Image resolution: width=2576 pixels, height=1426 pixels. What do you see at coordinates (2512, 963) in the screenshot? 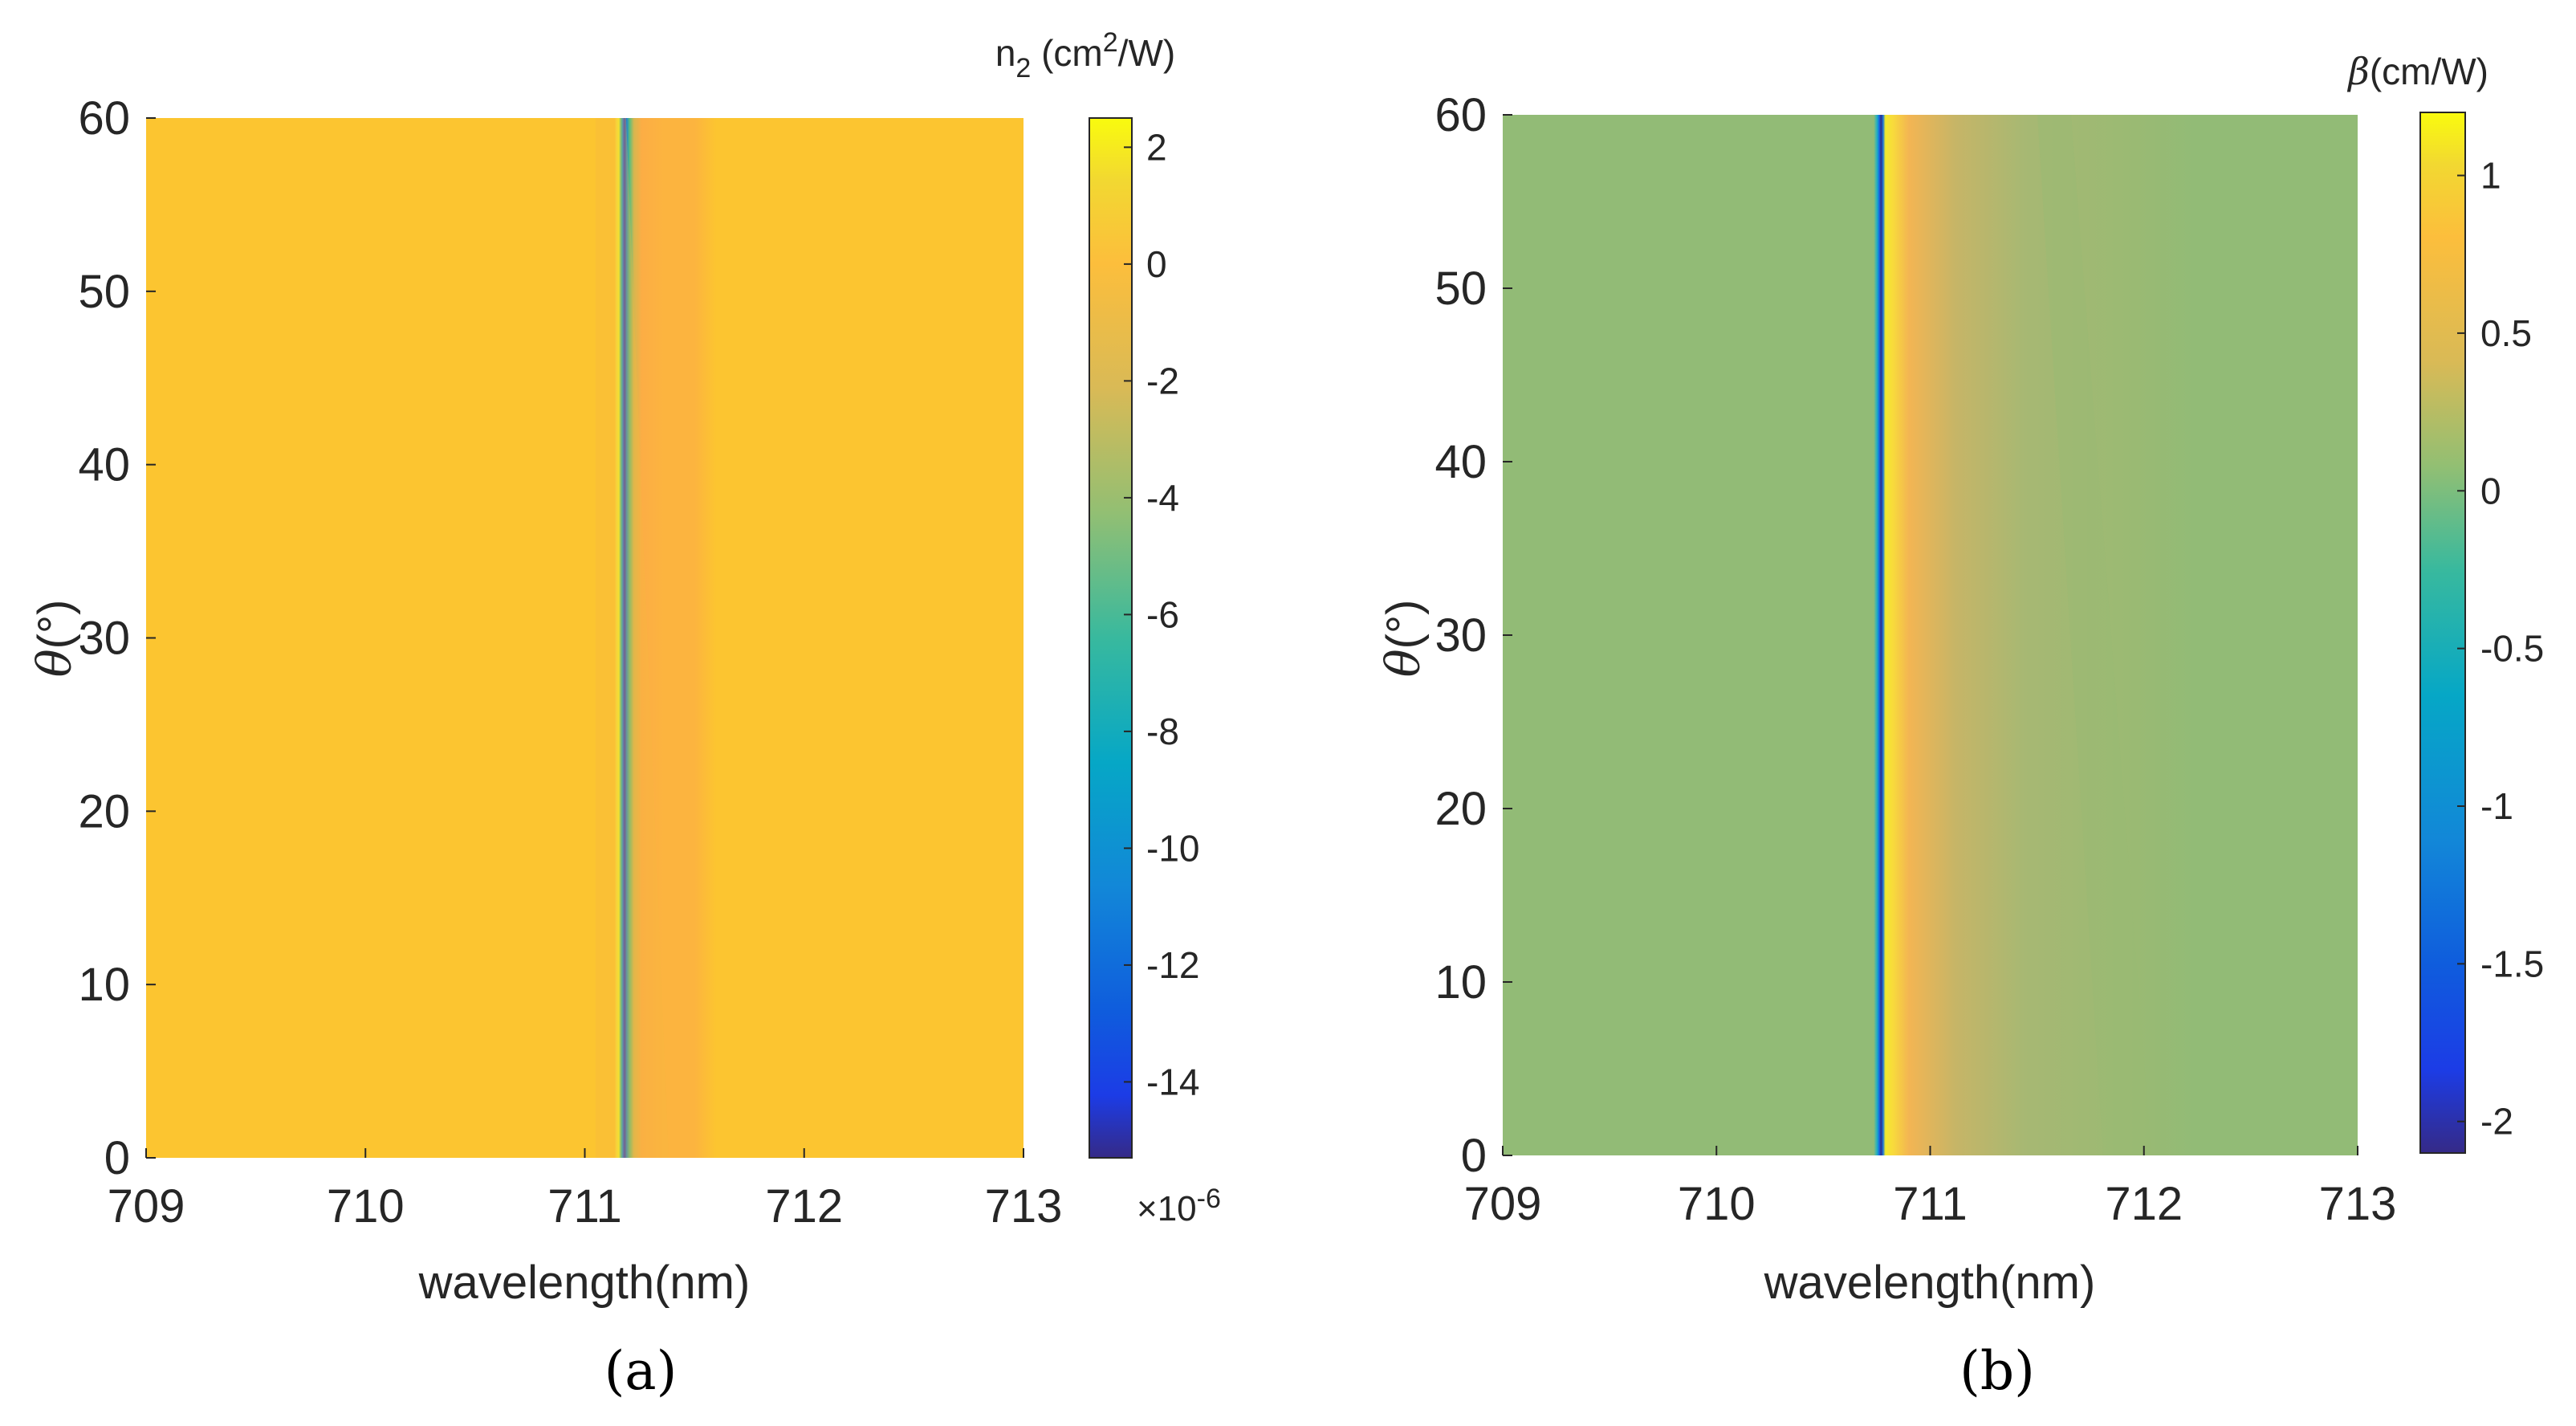
I see `colorbar-tick-label: -1.5` at bounding box center [2512, 963].